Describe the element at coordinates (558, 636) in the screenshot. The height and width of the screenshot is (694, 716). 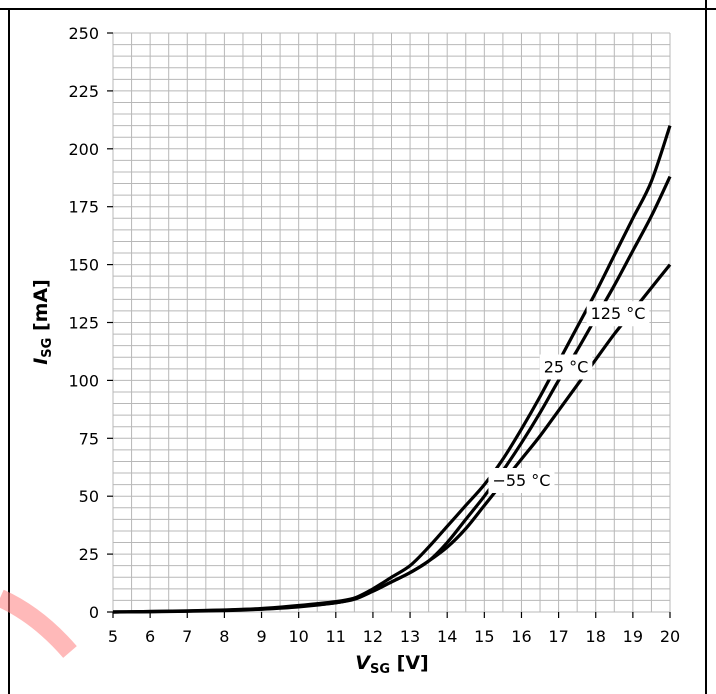
I see `x-tick-label: 17` at that location.